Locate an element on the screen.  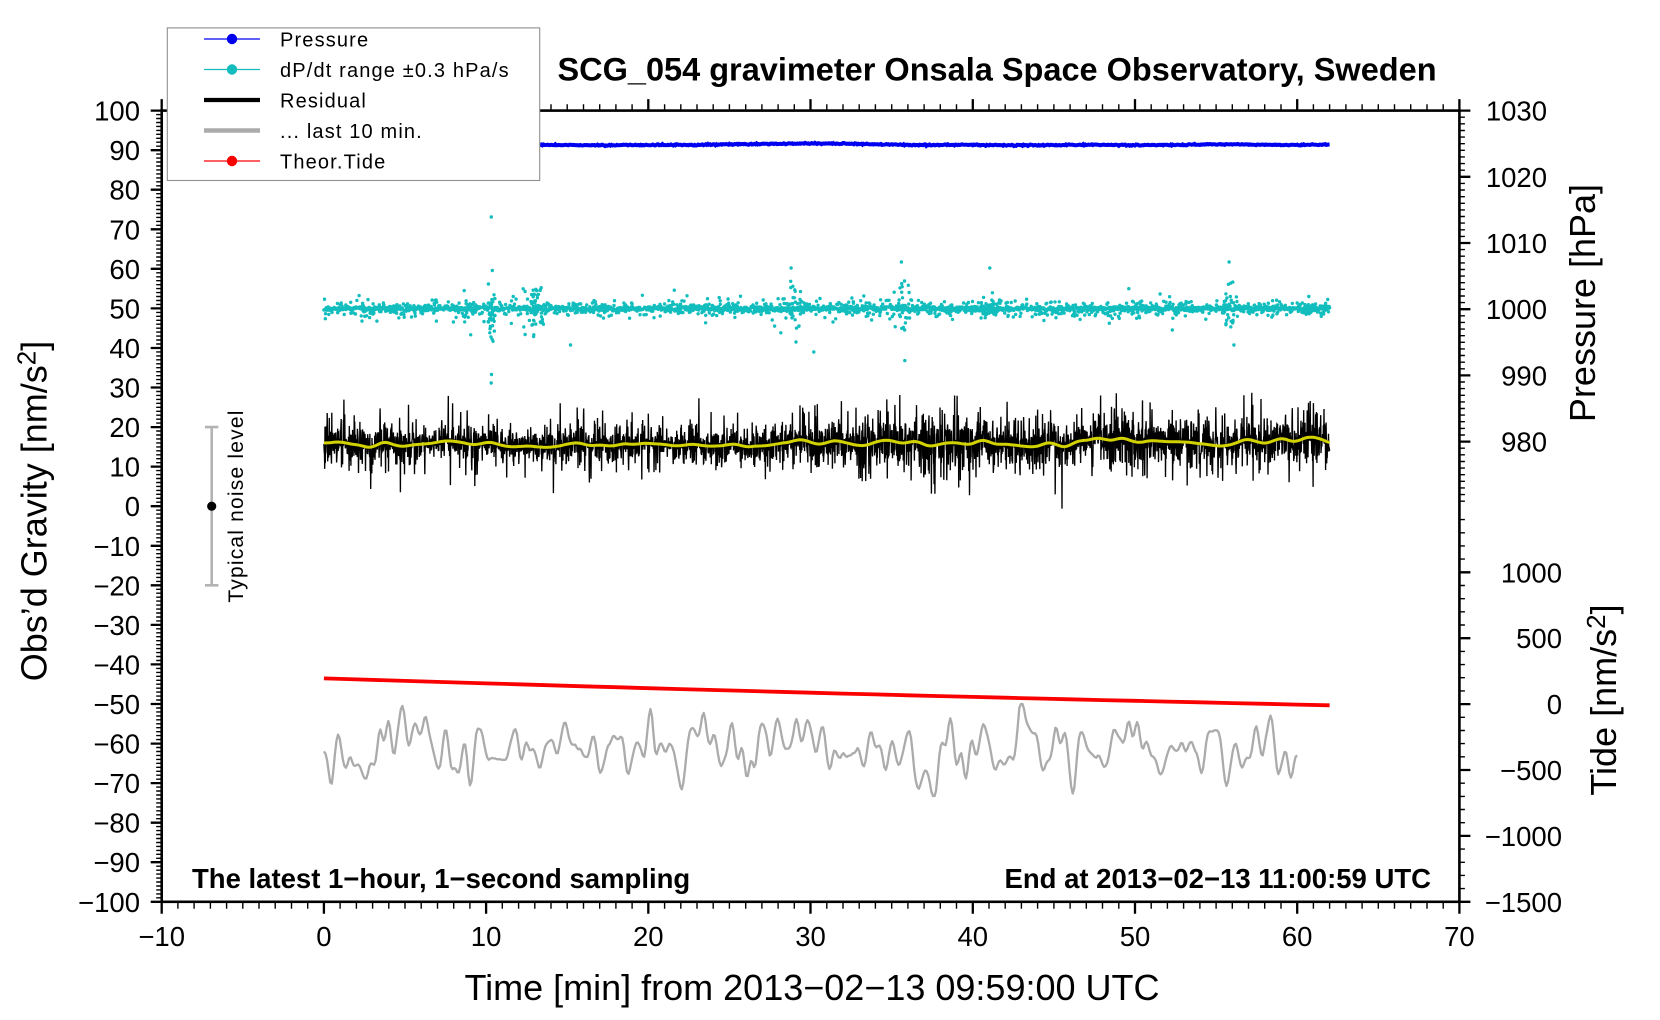
svg-text: 500 is located at coordinates (1539, 638).